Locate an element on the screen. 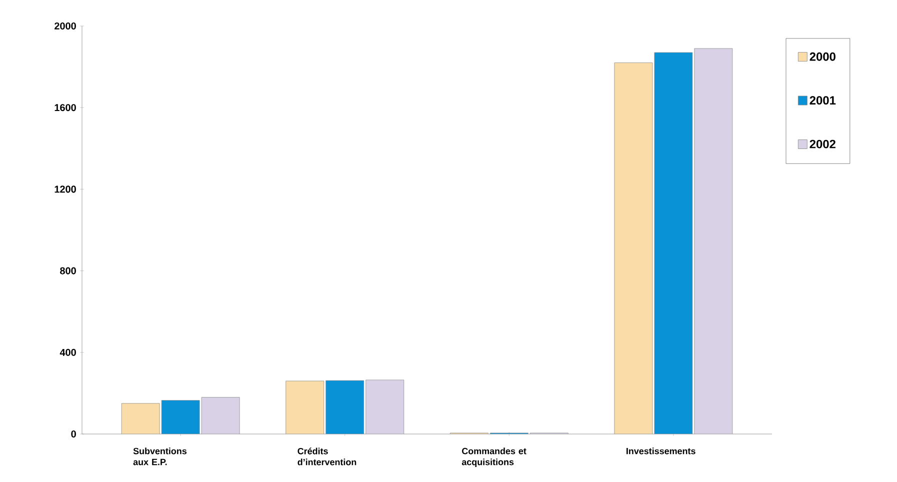  y-tick-label: 1200 is located at coordinates (65, 189).